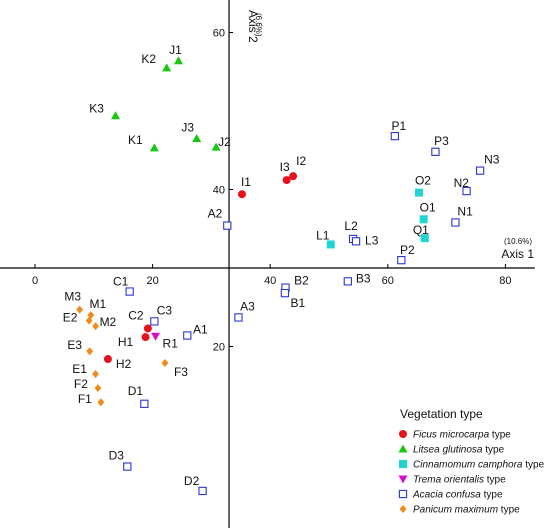 This screenshot has width=550, height=528. What do you see at coordinates (72, 297) in the screenshot?
I see `point-label: M3` at bounding box center [72, 297].